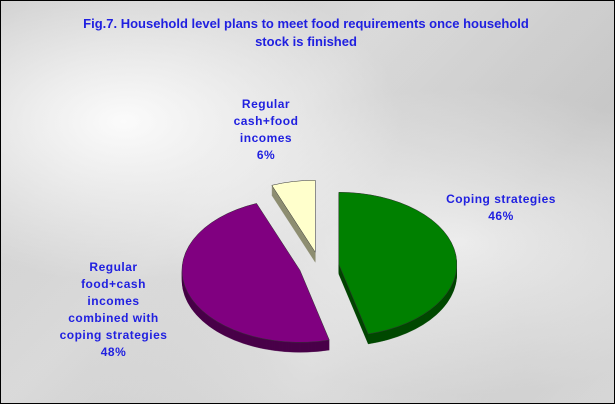  Describe the element at coordinates (501, 199) in the screenshot. I see `category-label: Coping strategies` at that location.